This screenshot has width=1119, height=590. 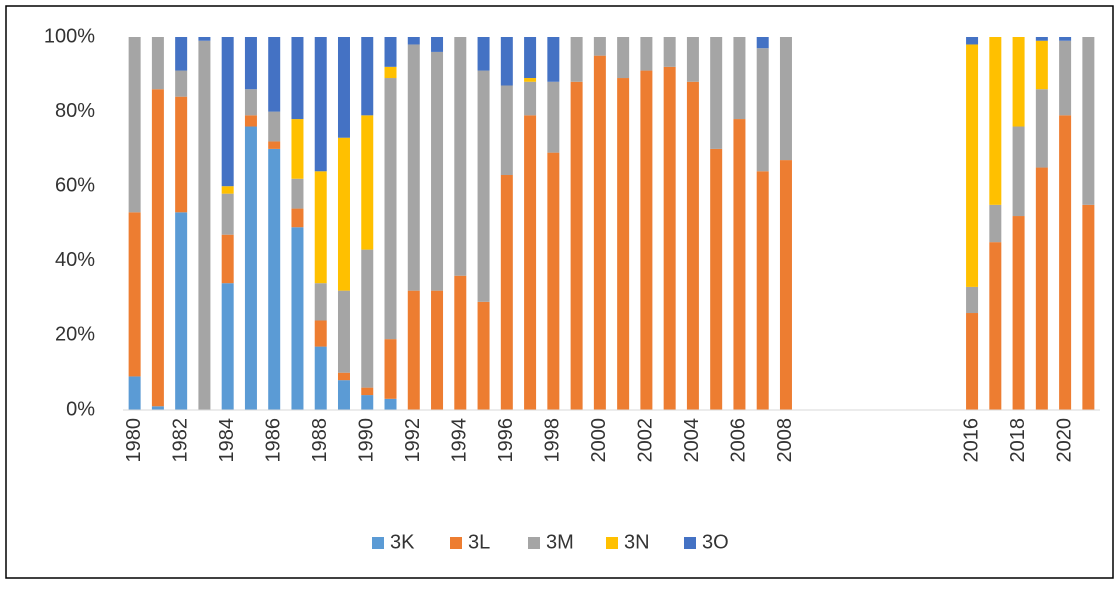 I want to click on x-tick-label: 2000, so click(x=599, y=440).